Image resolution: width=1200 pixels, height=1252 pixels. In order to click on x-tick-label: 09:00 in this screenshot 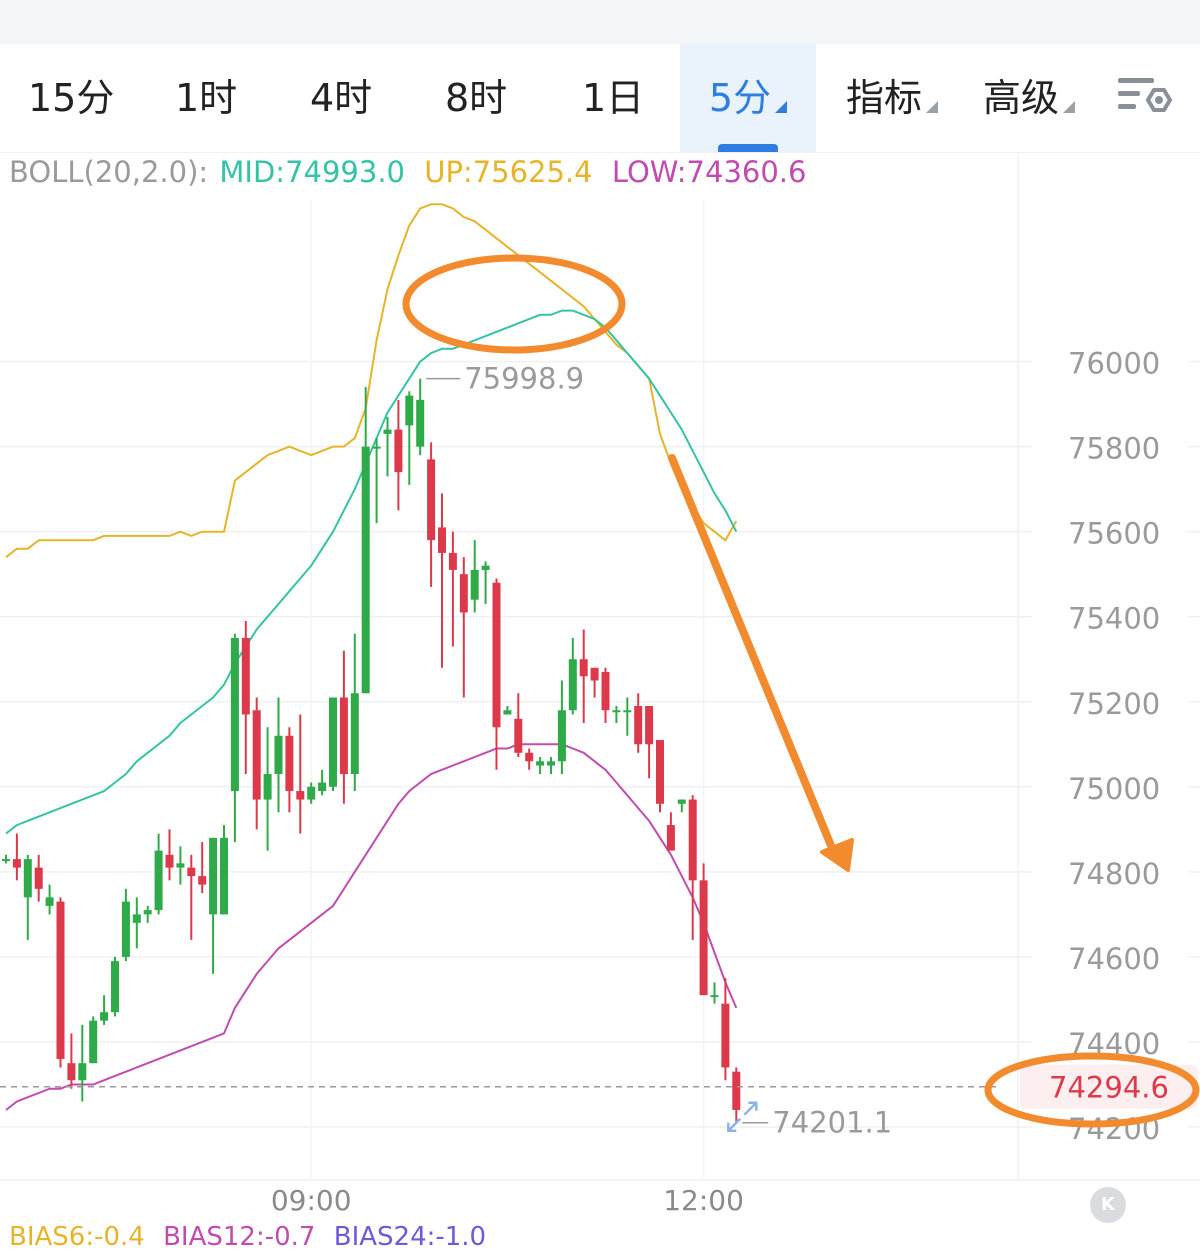, I will do `click(311, 1200)`.